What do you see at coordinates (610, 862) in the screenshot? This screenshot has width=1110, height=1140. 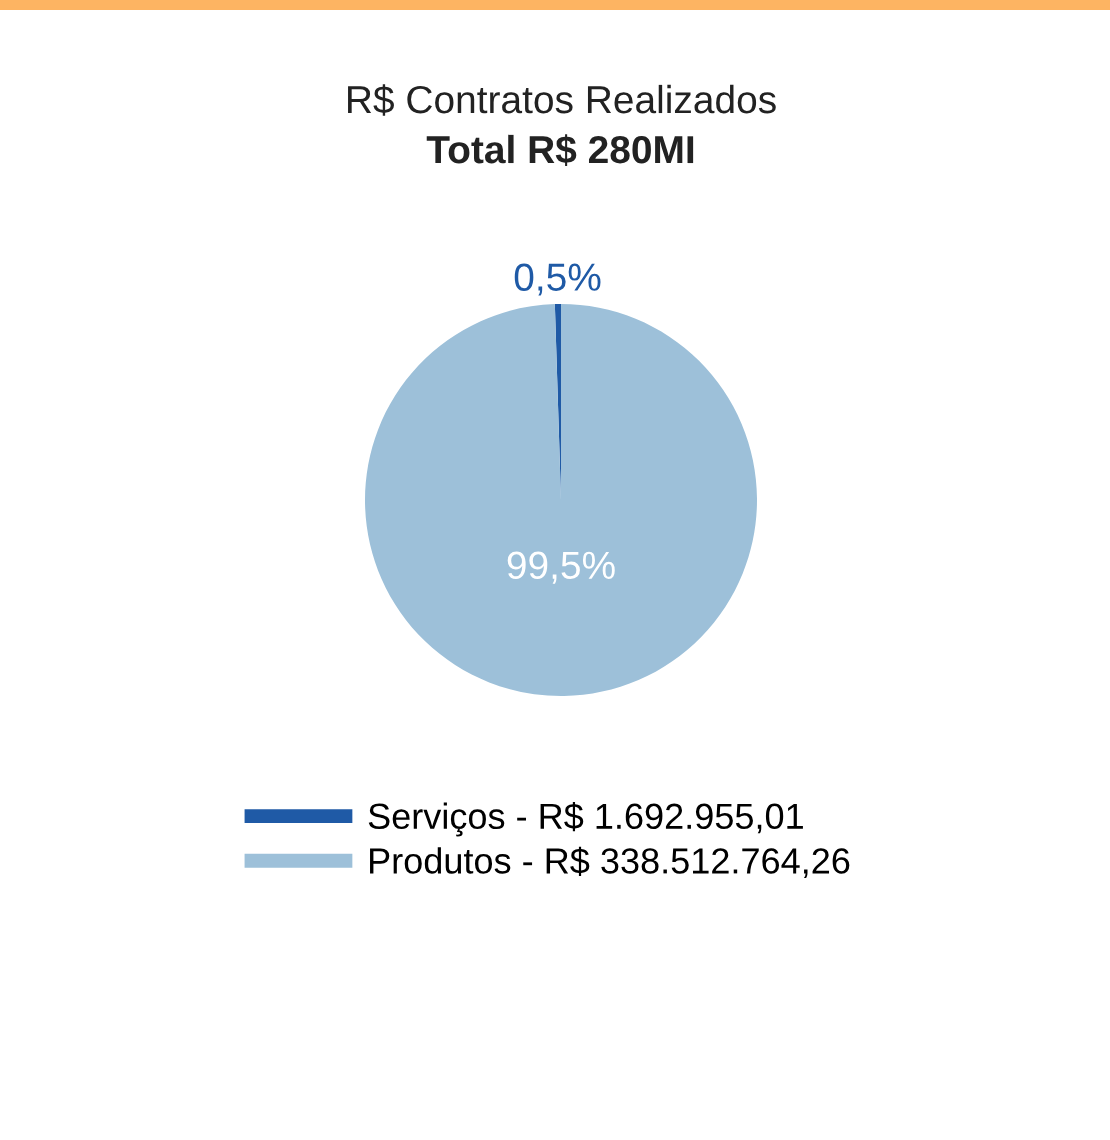 I see `legend-label: Produtos - R$ 338.512.764,26` at bounding box center [610, 862].